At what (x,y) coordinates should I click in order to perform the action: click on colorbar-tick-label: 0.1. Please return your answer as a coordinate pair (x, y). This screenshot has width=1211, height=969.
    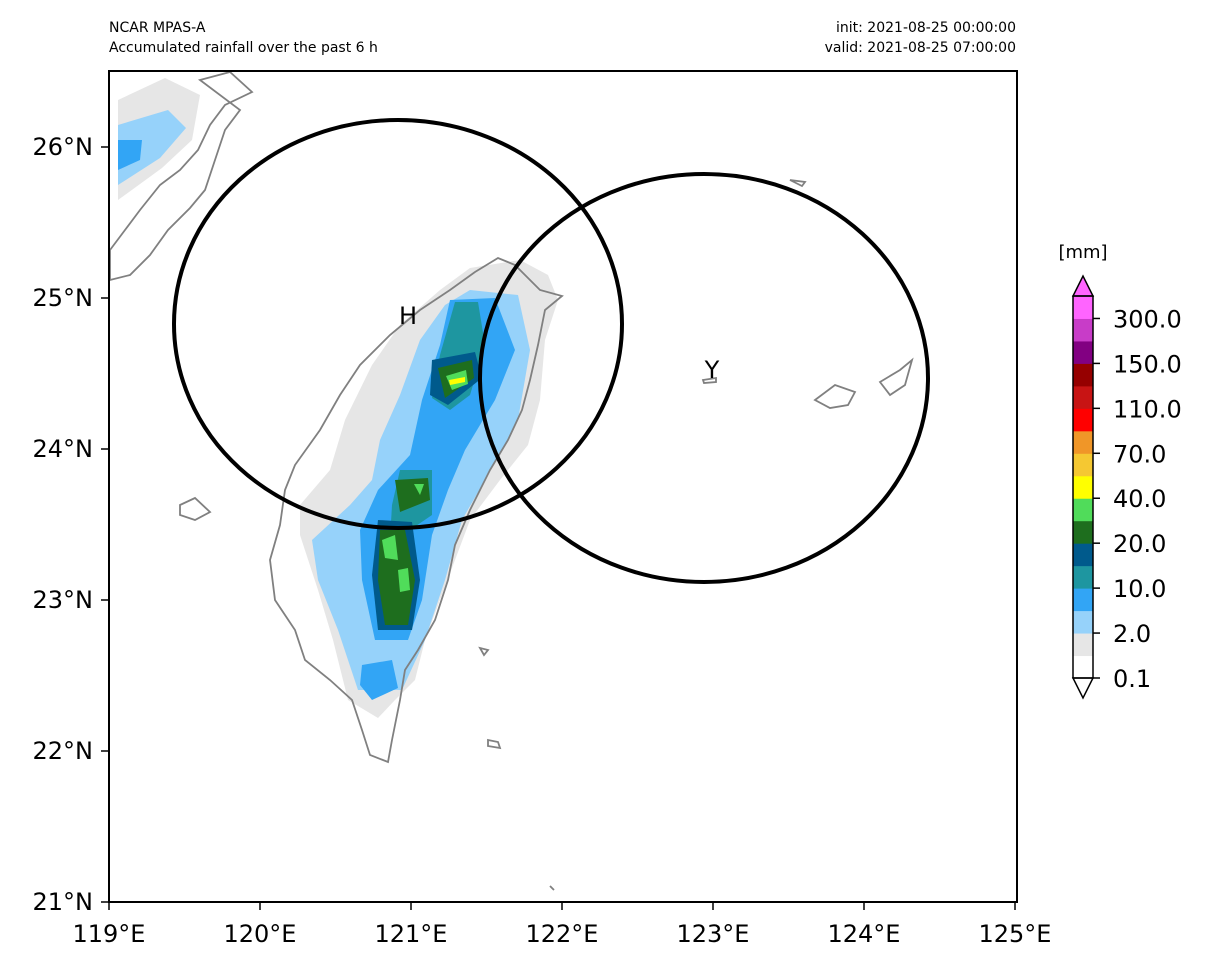
    Looking at the image, I should click on (1132, 679).